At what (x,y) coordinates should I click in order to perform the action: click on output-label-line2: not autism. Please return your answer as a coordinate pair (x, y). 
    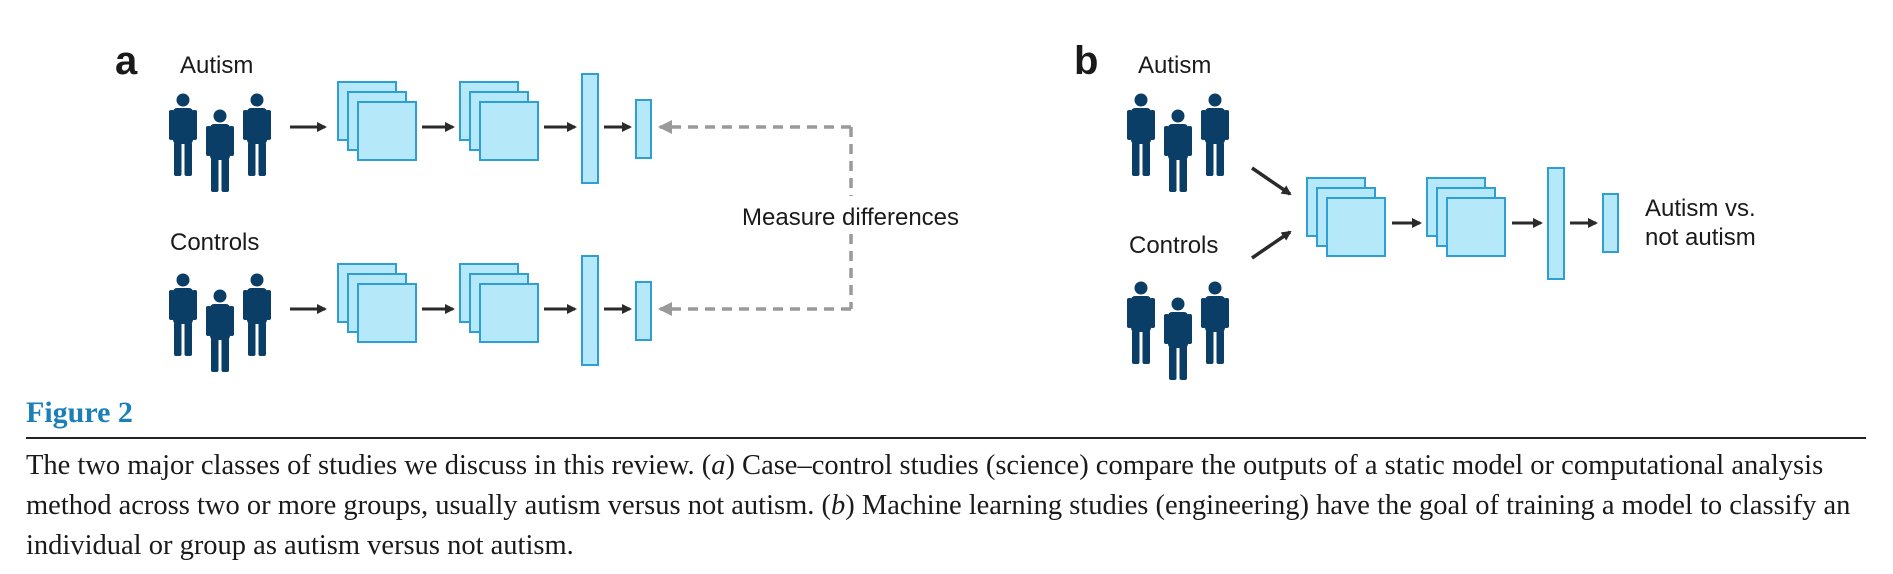
    Looking at the image, I should click on (1700, 237).